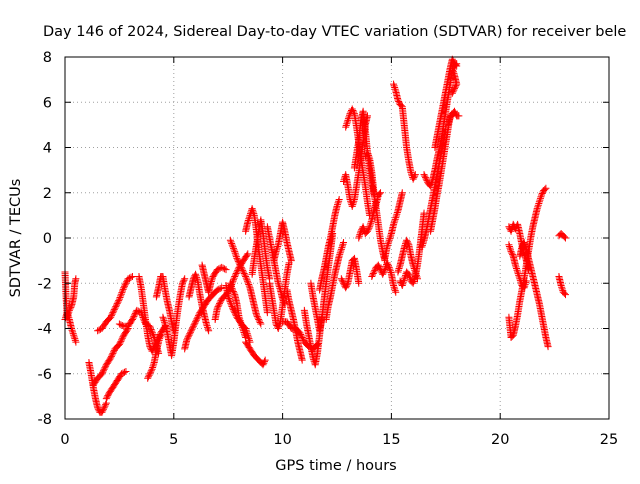  Describe the element at coordinates (64, 440) in the screenshot. I see `x-tick-label: 0` at that location.